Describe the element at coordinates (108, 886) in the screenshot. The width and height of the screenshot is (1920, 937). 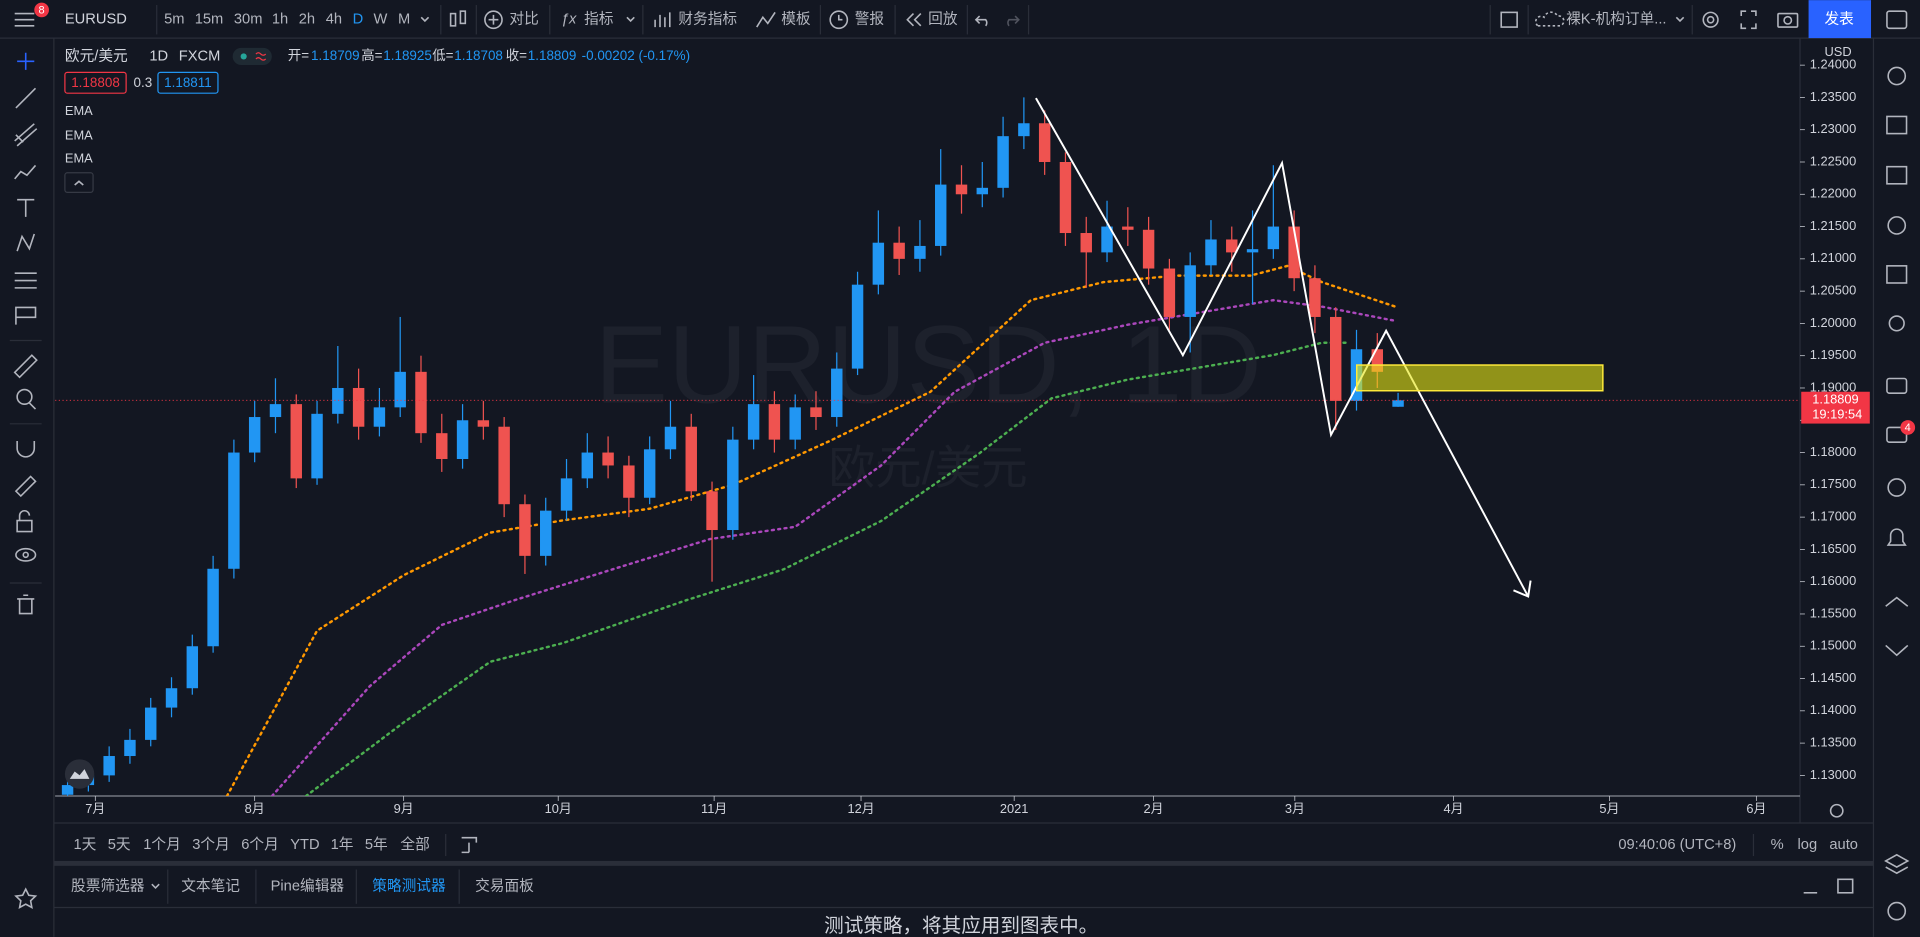
I see `tab: 股票筛选器` at that location.